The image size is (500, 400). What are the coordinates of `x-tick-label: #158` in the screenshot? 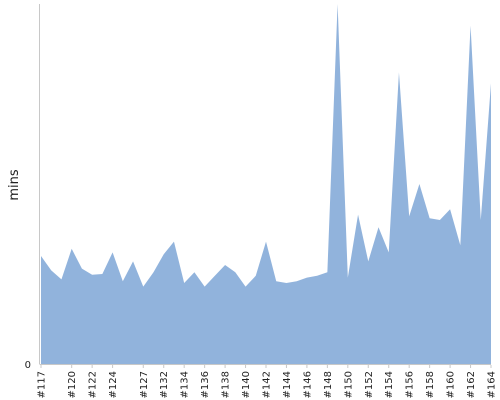 It's located at (430, 384).